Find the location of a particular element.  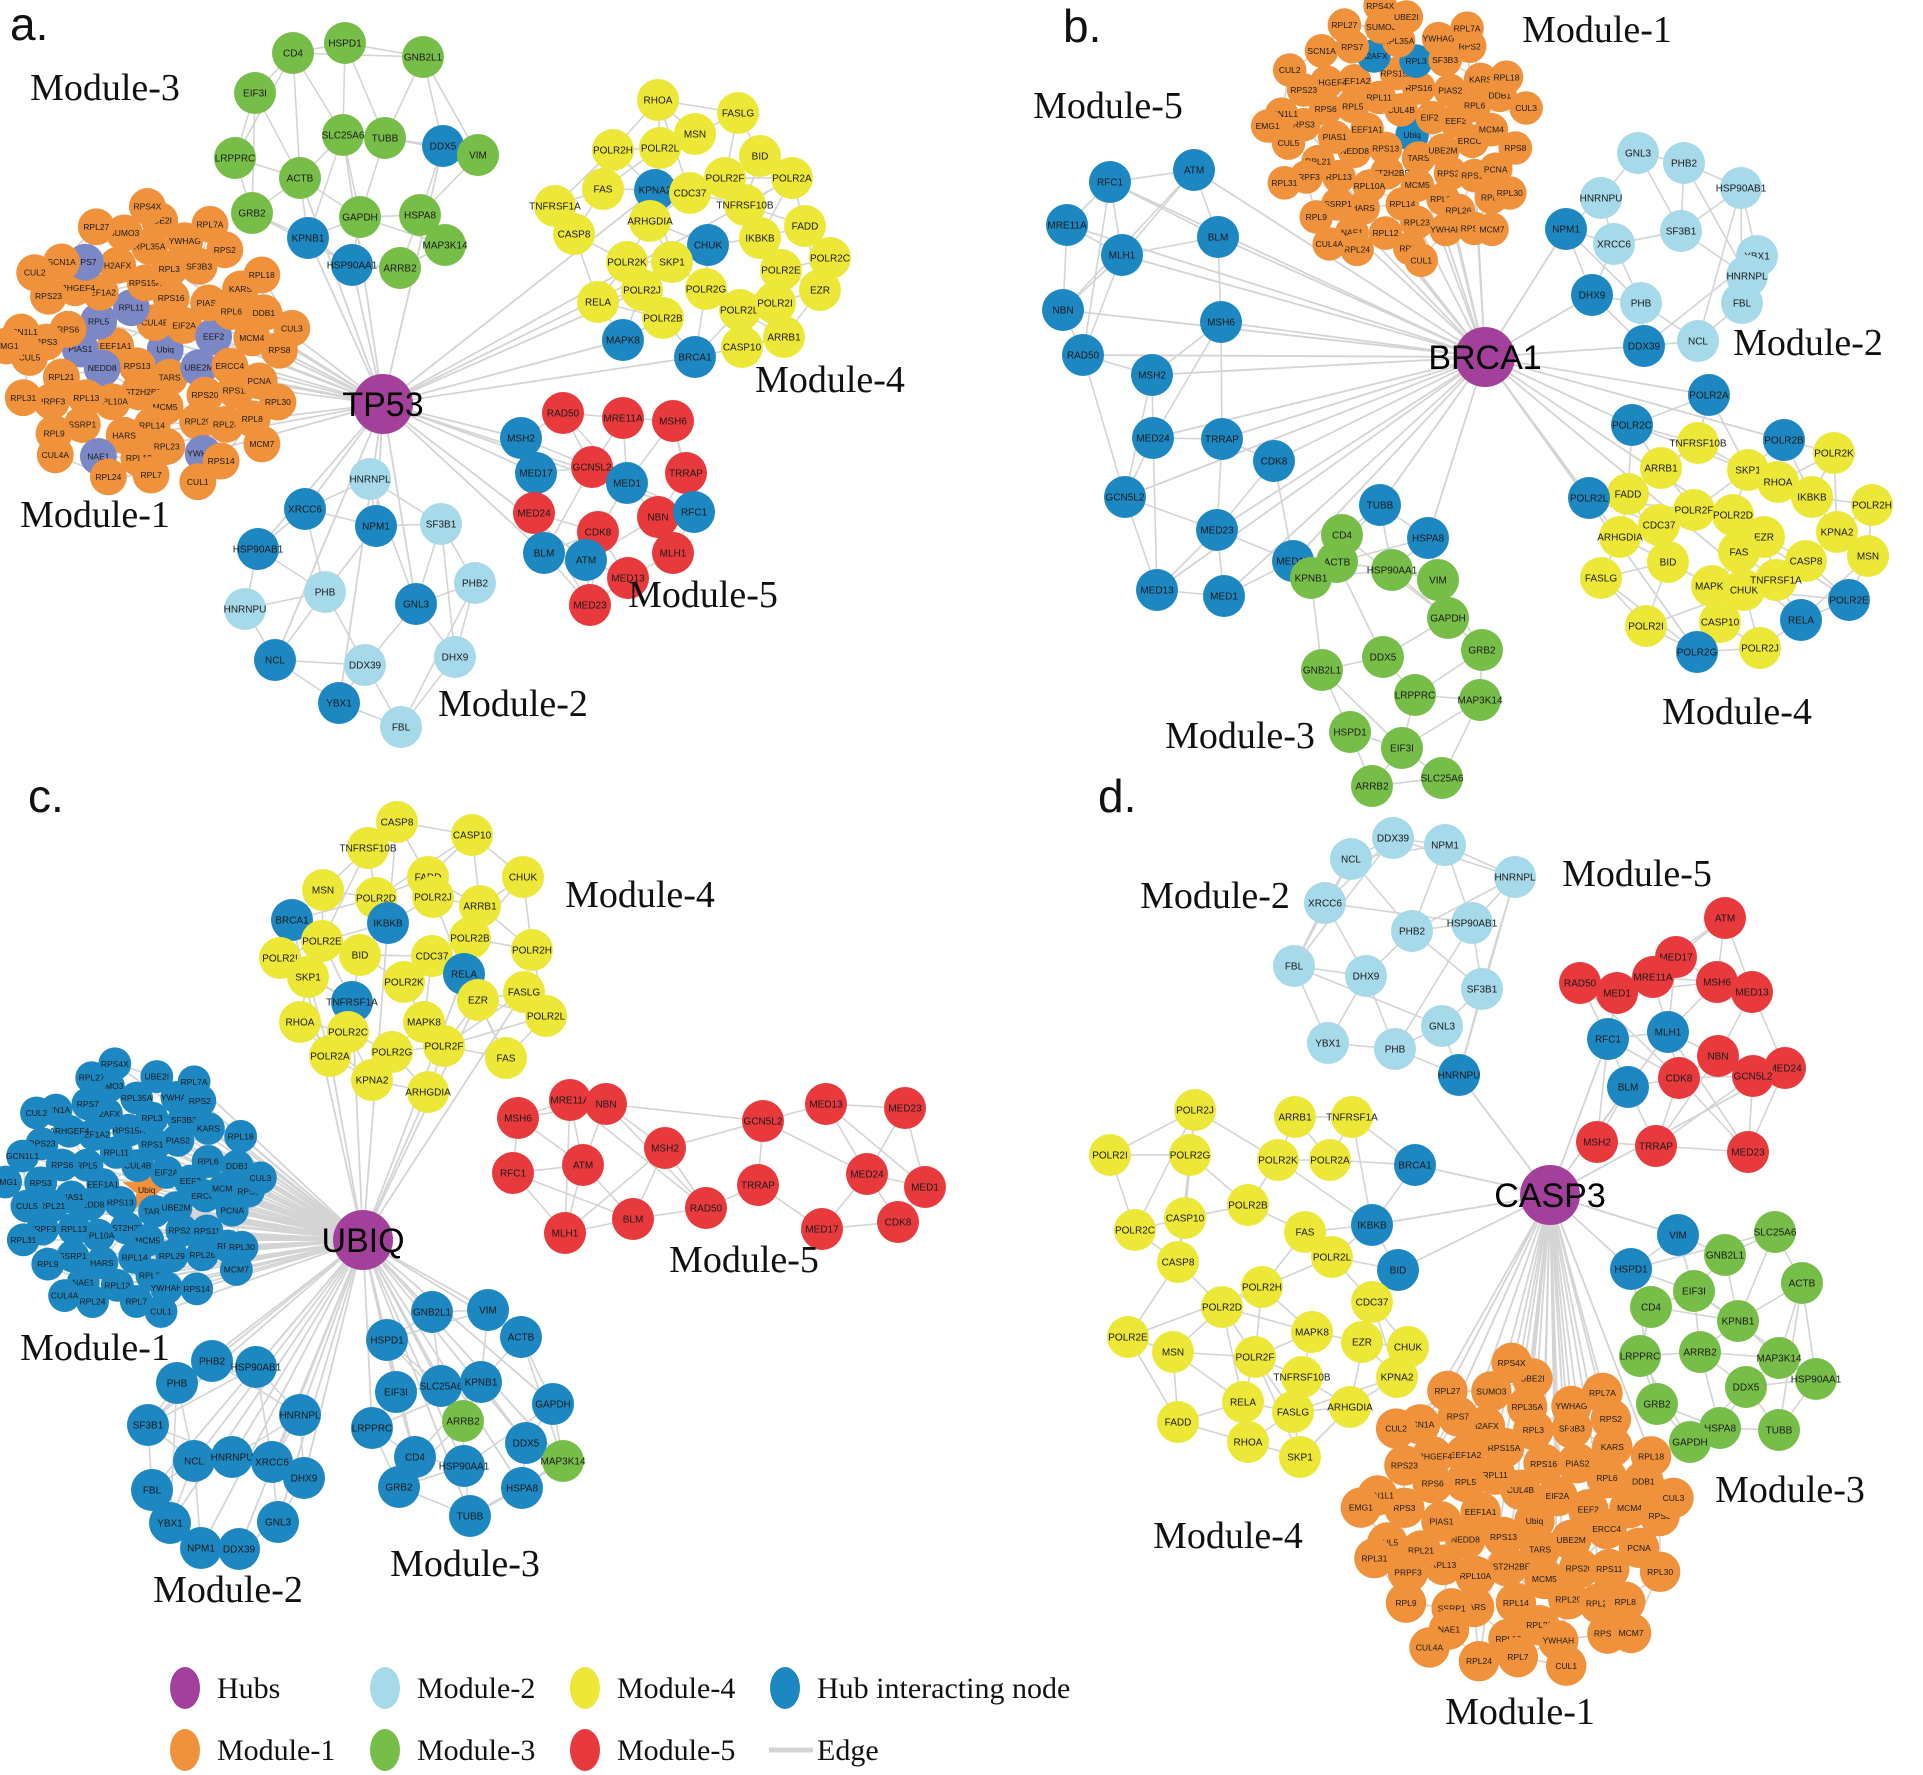

node-GNL3 is located at coordinates (416, 604).